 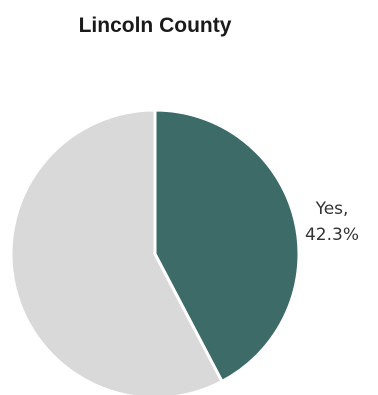 I want to click on slice-label-name: Yes,, so click(x=332, y=209).